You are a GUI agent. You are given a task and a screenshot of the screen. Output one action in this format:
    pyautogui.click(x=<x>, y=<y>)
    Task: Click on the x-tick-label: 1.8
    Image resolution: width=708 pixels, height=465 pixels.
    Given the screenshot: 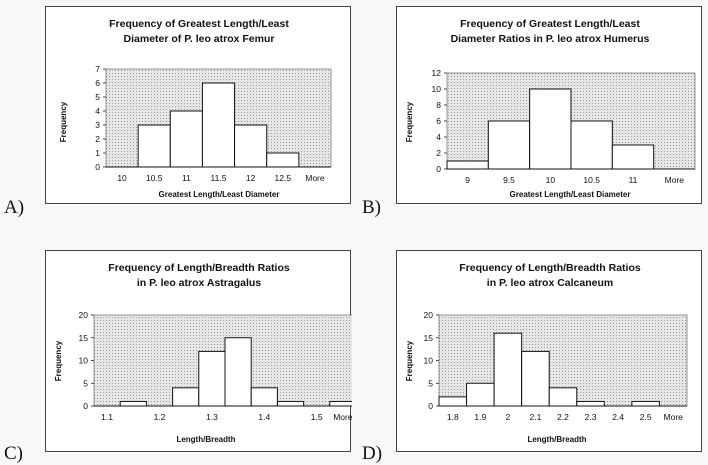 What is the action you would take?
    pyautogui.click(x=453, y=417)
    